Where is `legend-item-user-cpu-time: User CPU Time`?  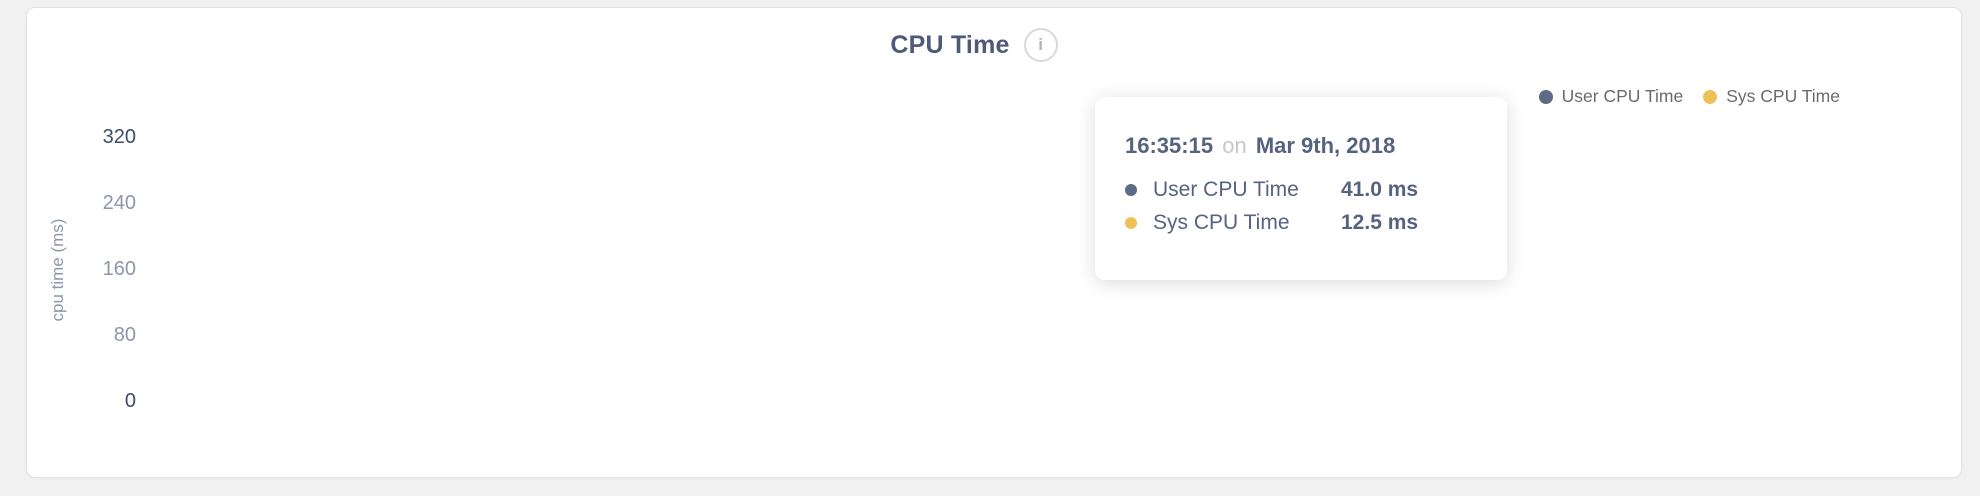
legend-item-user-cpu-time: User CPU Time is located at coordinates (1611, 96).